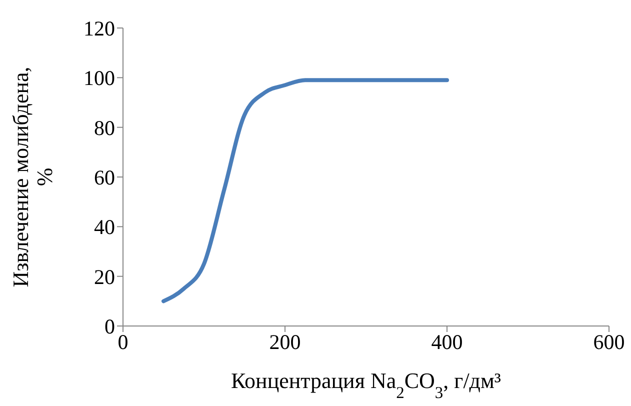  I want to click on x-tick-label: 400, so click(447, 342).